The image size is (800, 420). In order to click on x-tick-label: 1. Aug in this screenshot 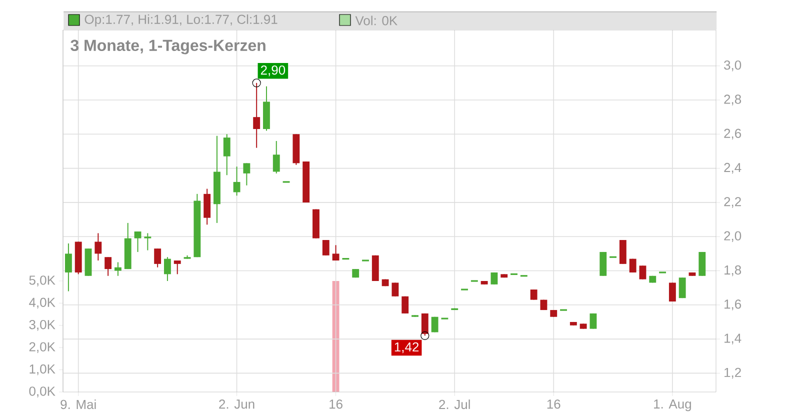, I will do `click(672, 406)`.